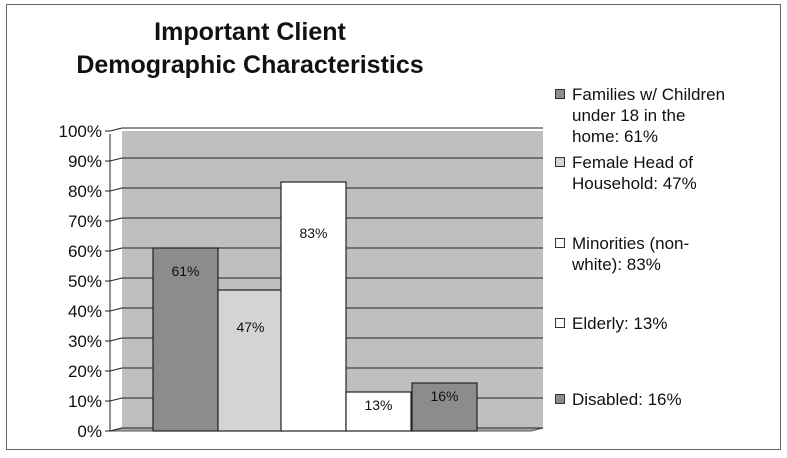 This screenshot has height=458, width=787. What do you see at coordinates (250, 327) in the screenshot?
I see `data-label: 47%` at bounding box center [250, 327].